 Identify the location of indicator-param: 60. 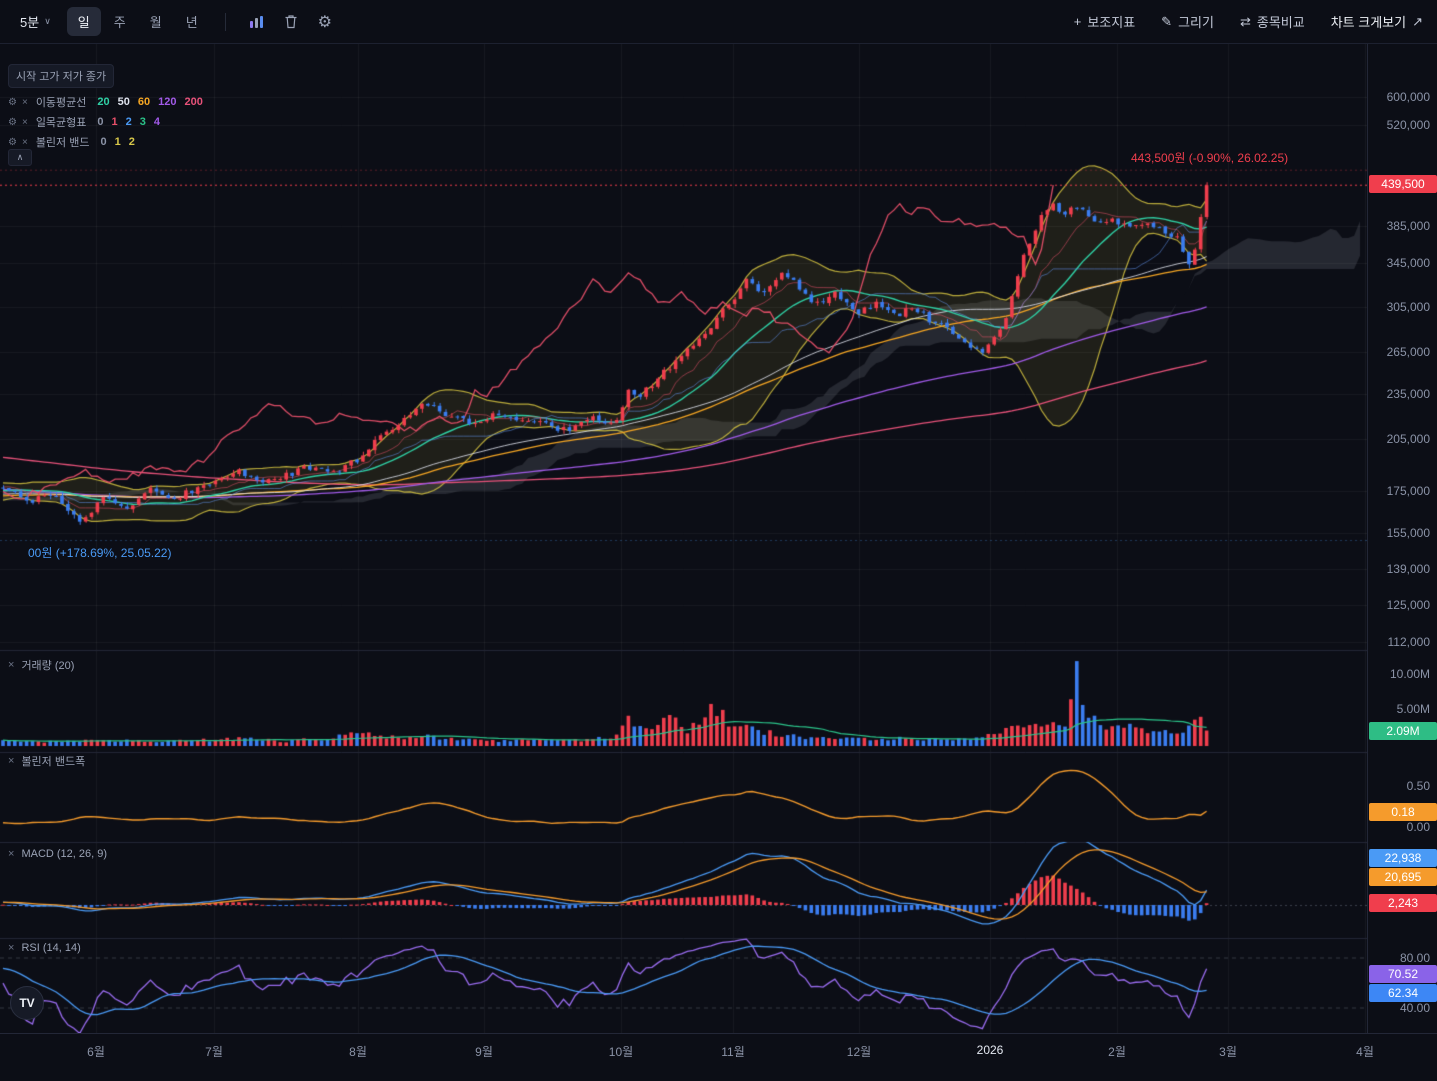
(144, 102).